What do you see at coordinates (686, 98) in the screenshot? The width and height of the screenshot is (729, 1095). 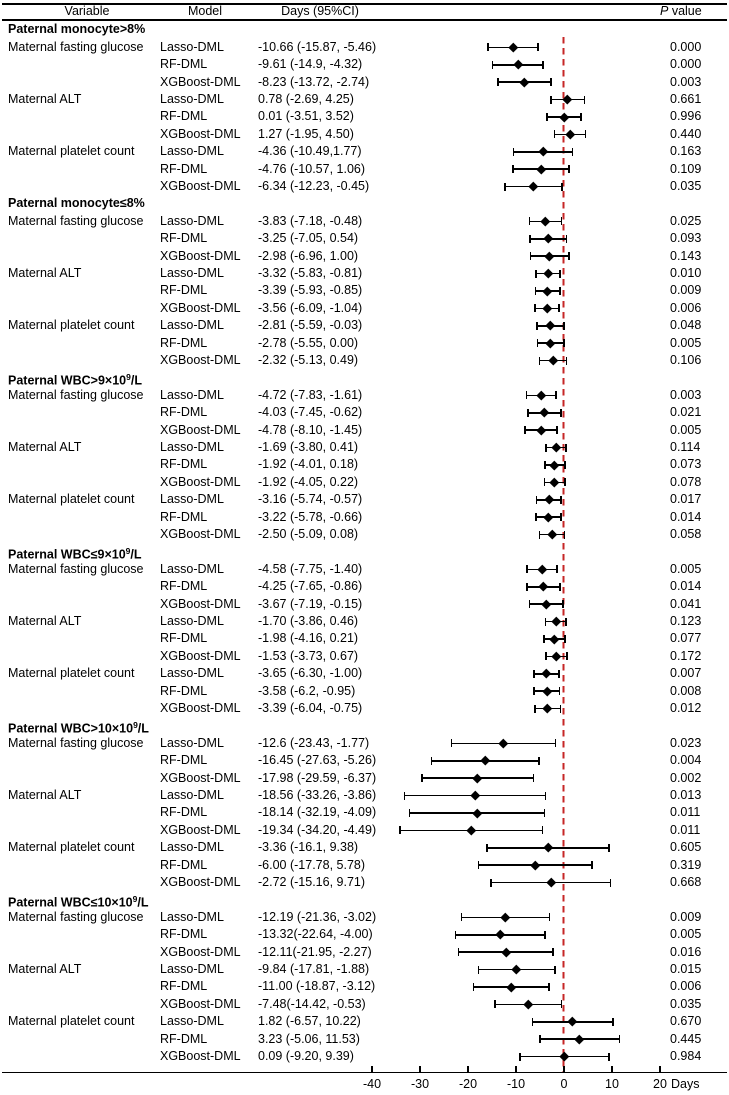 I see `p-value: 0.661` at bounding box center [686, 98].